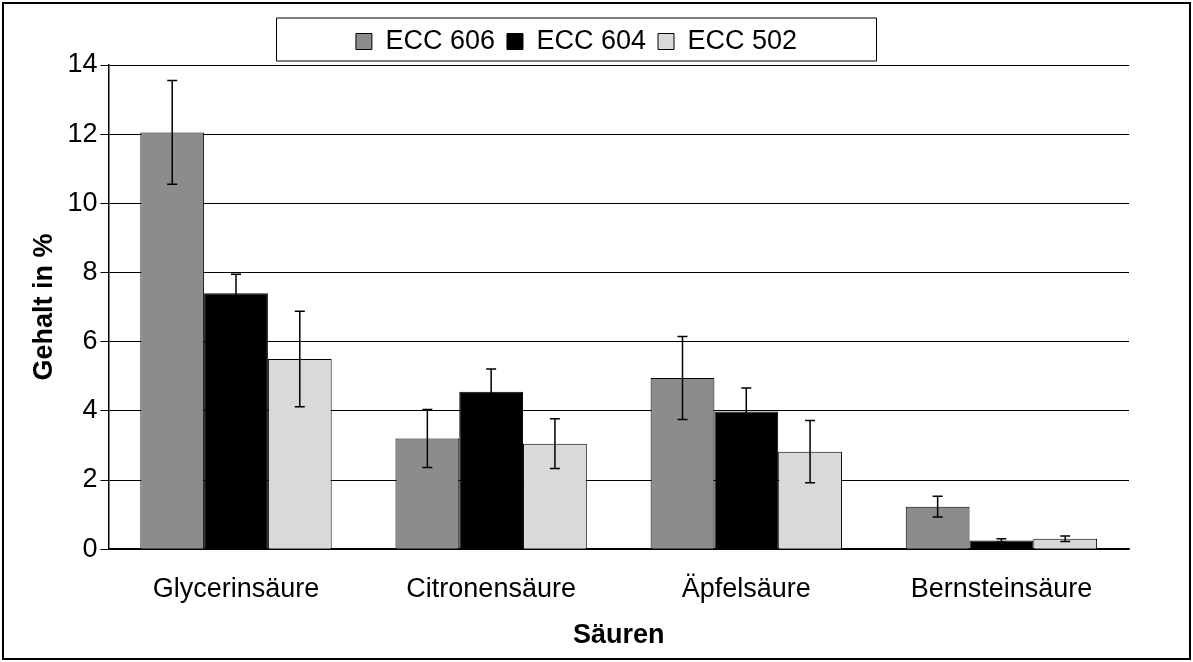 This screenshot has height=662, width=1193. I want to click on legend-label: ECC 606, so click(440, 39).